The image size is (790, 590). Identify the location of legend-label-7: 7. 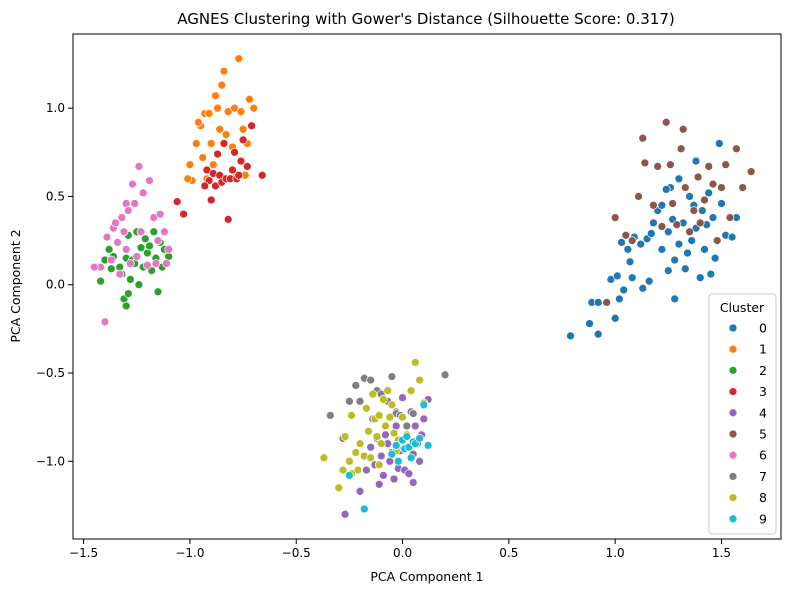
(763, 476).